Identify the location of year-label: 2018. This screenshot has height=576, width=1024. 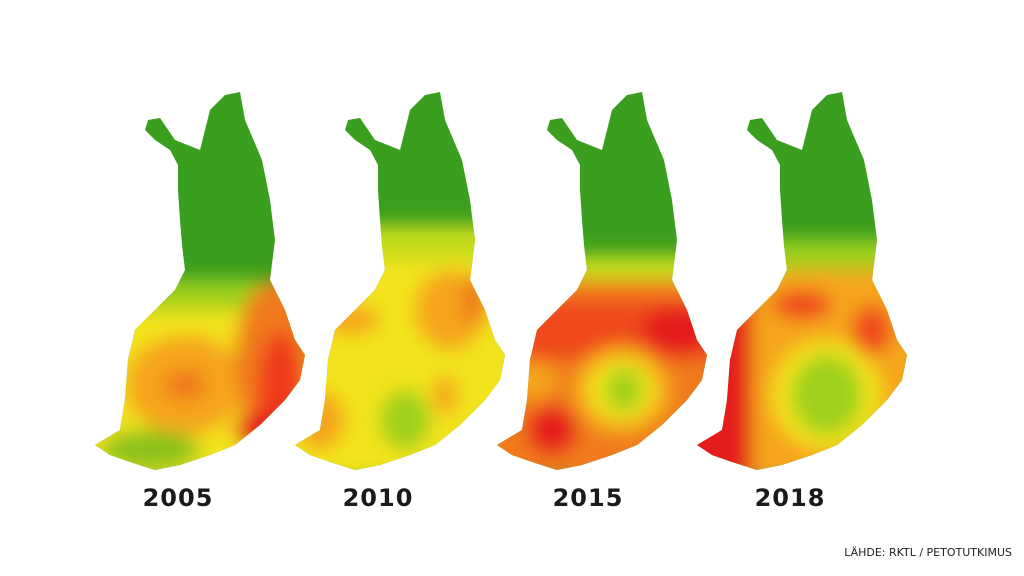
(790, 498).